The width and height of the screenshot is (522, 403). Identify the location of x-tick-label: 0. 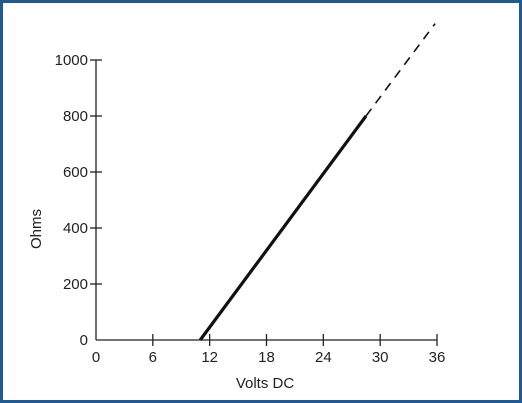
(96, 357).